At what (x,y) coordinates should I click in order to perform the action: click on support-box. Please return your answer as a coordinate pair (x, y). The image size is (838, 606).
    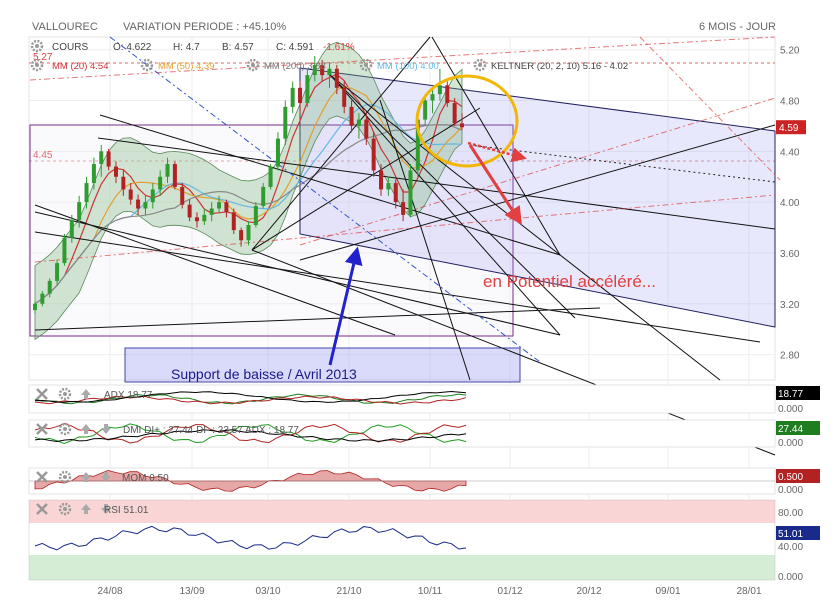
    Looking at the image, I should click on (322, 365).